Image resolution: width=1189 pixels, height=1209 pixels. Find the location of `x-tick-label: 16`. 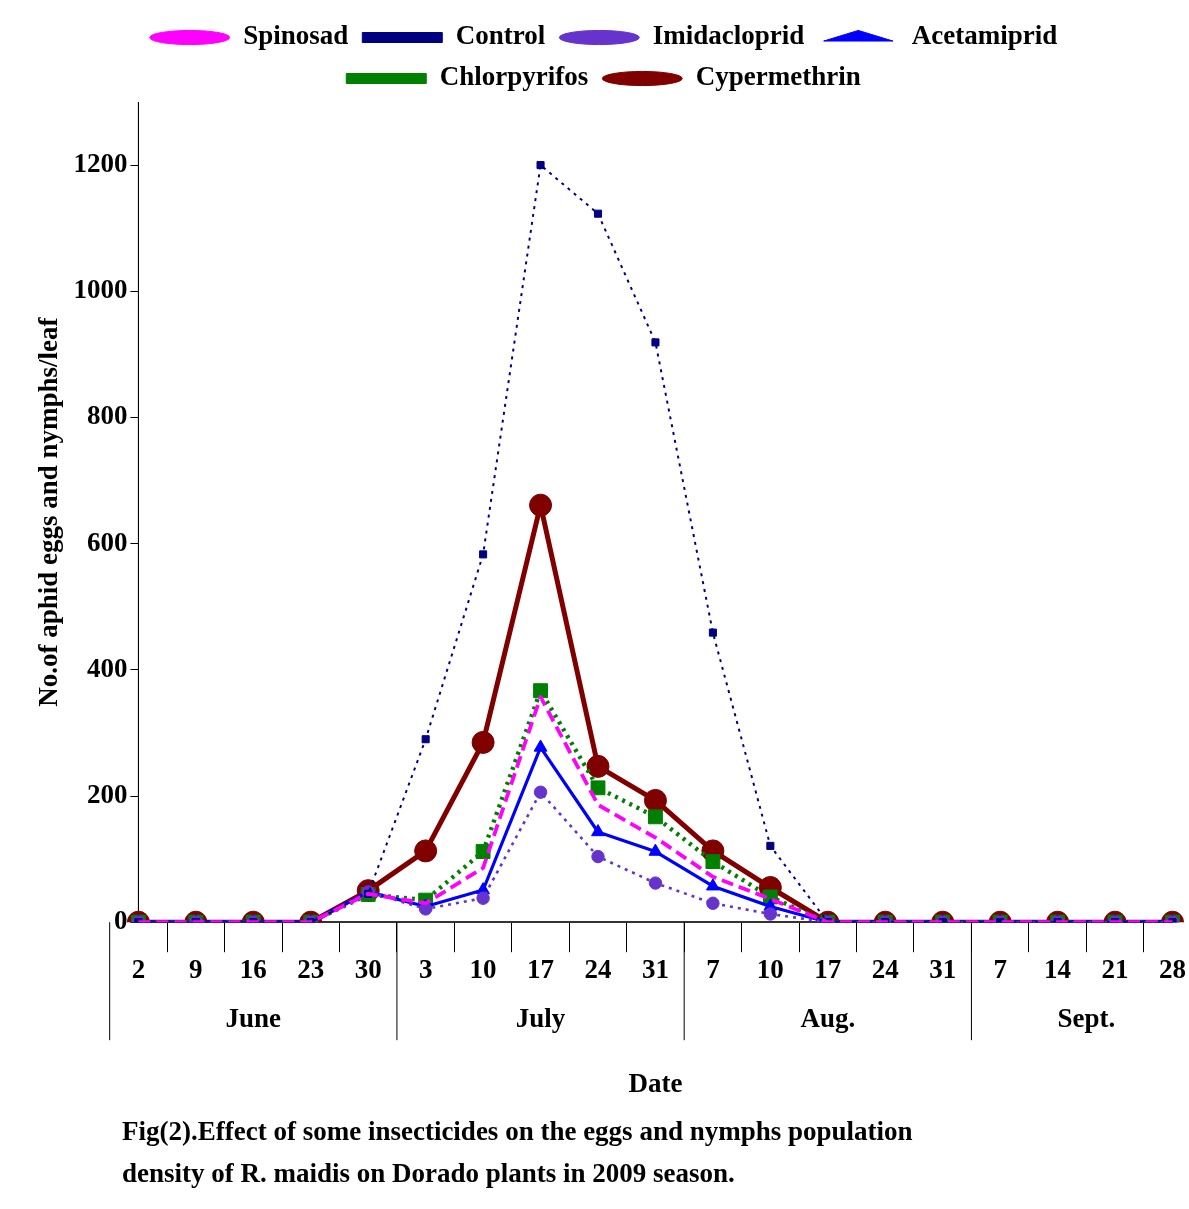

x-tick-label: 16 is located at coordinates (253, 969).